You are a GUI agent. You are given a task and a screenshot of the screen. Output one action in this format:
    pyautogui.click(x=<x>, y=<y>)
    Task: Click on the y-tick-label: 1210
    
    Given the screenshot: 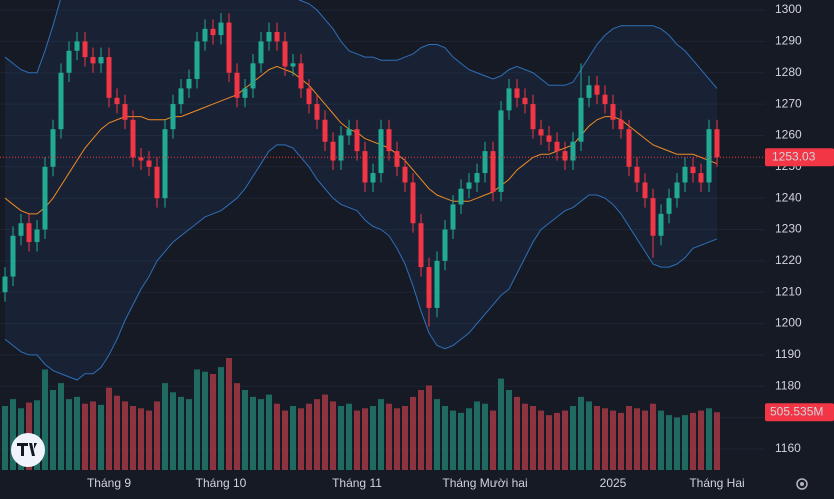 What is the action you would take?
    pyautogui.click(x=788, y=291)
    